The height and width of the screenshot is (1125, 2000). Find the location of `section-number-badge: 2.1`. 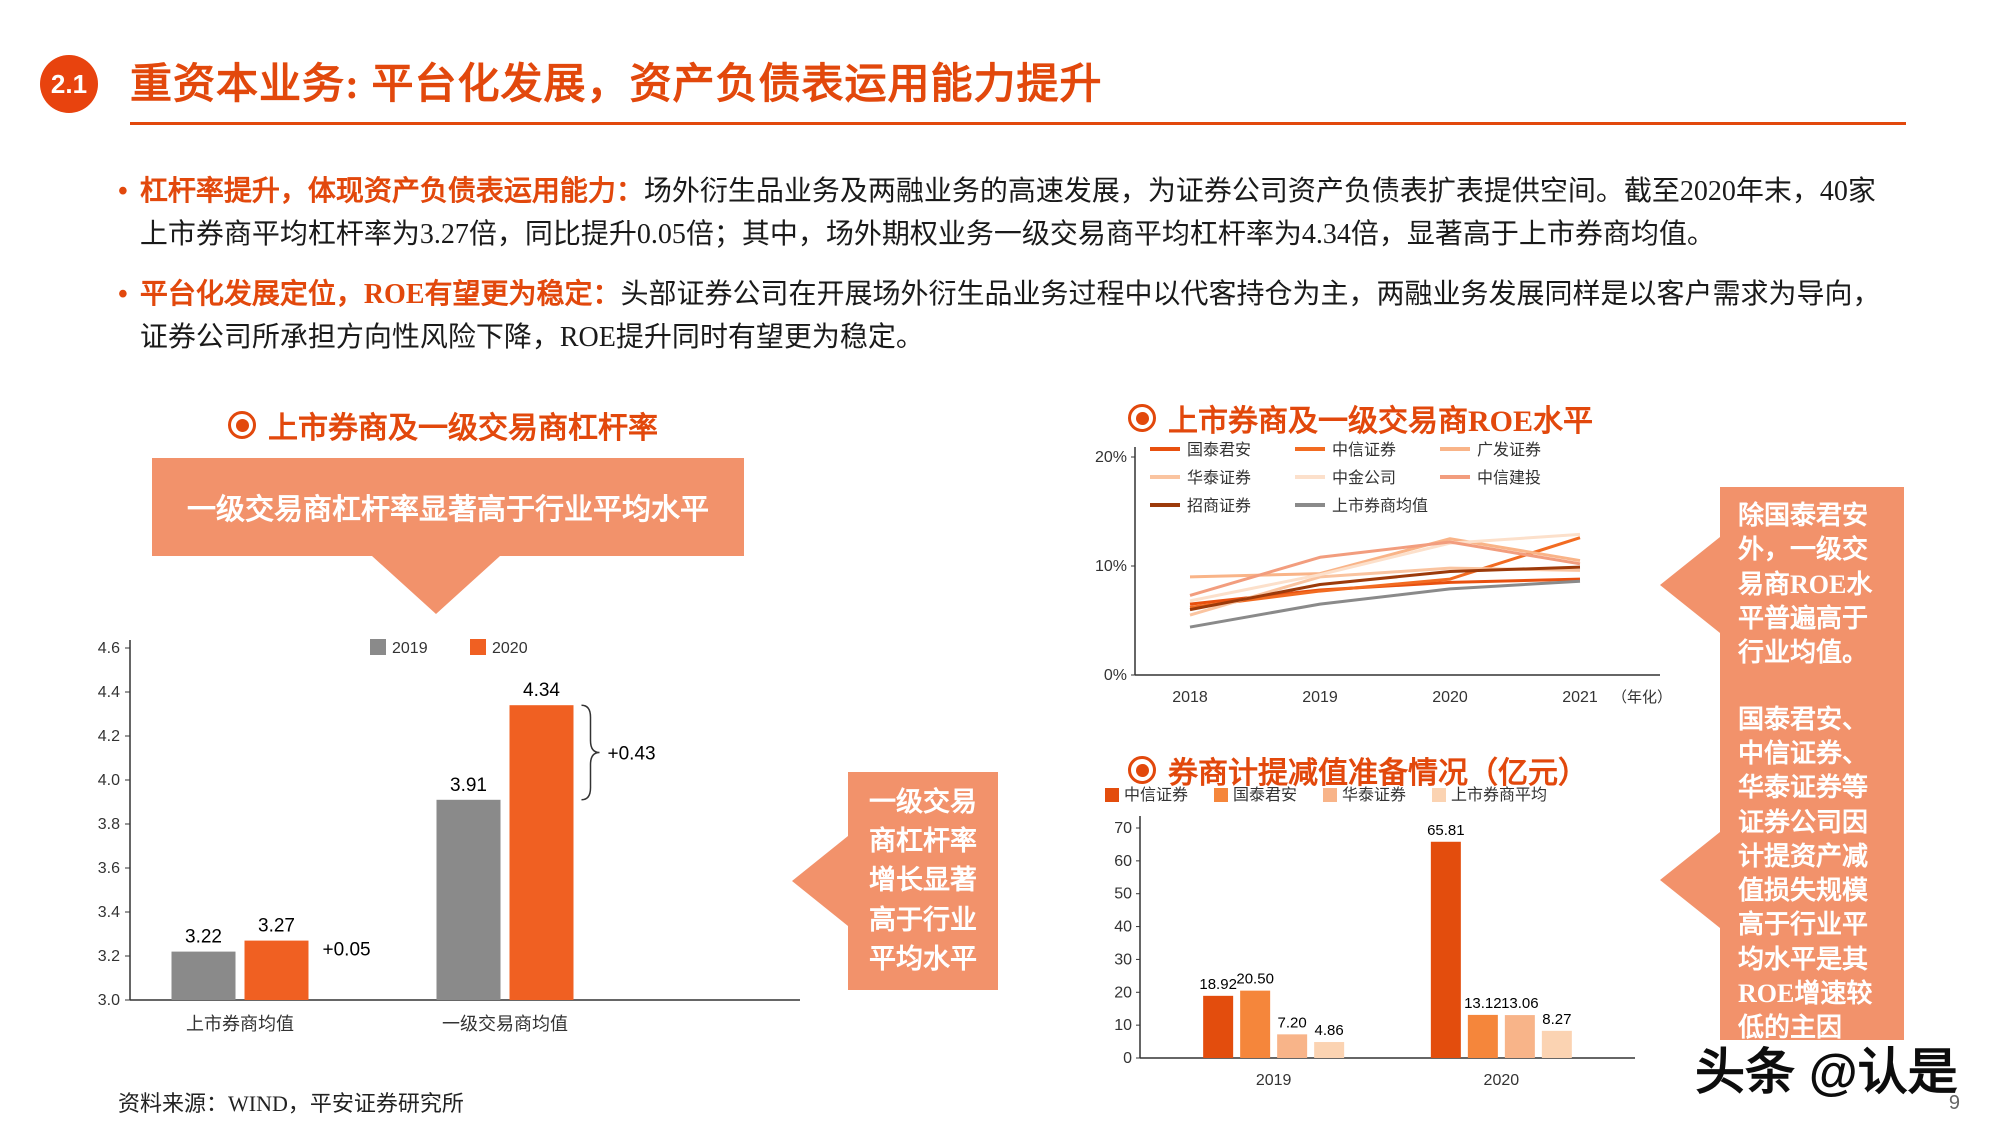

section-number-badge: 2.1 is located at coordinates (69, 84).